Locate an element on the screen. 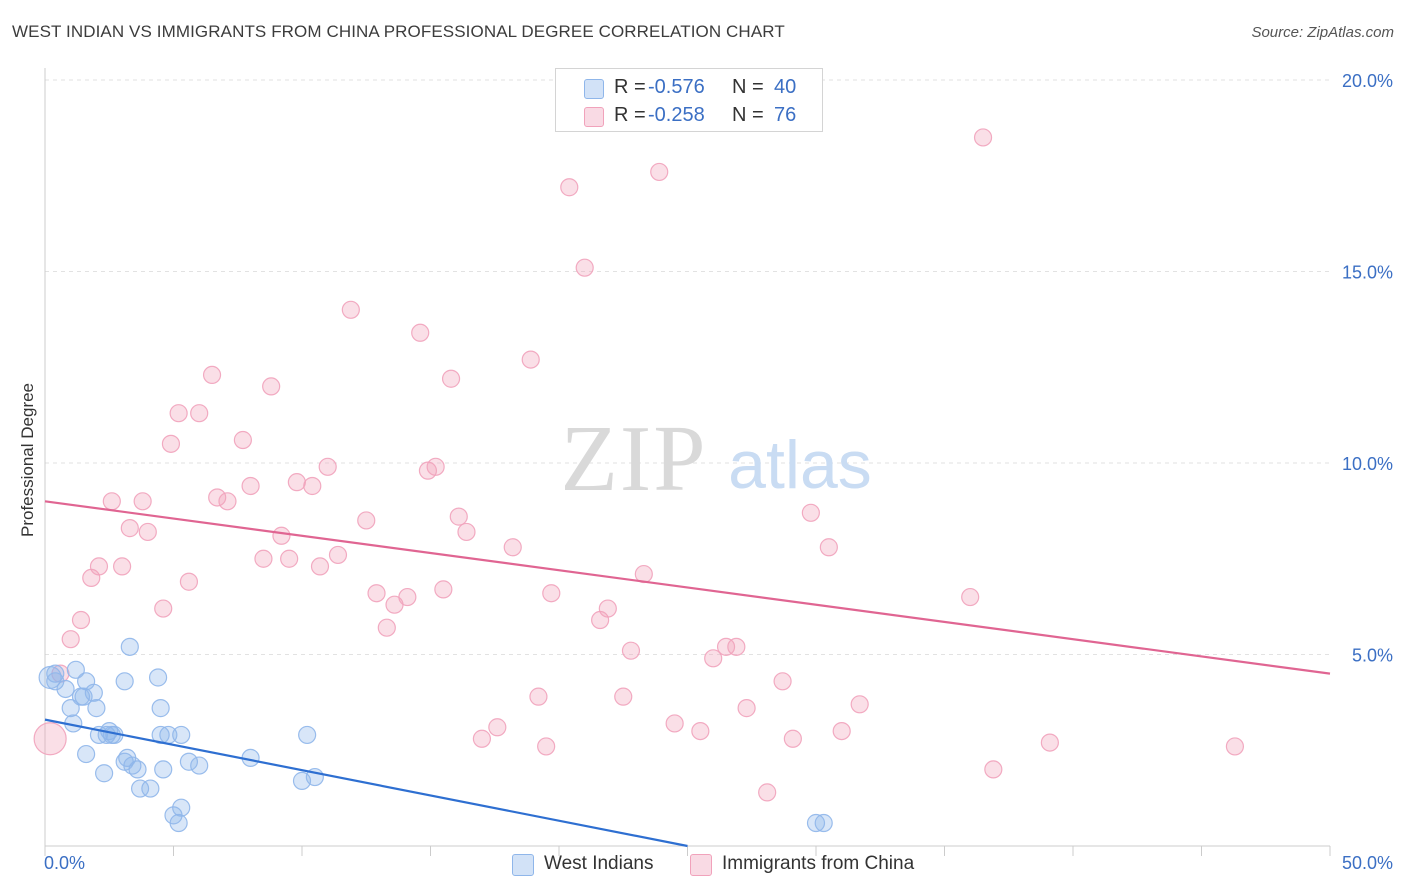  legend-n-value: 76 is located at coordinates (785, 115).